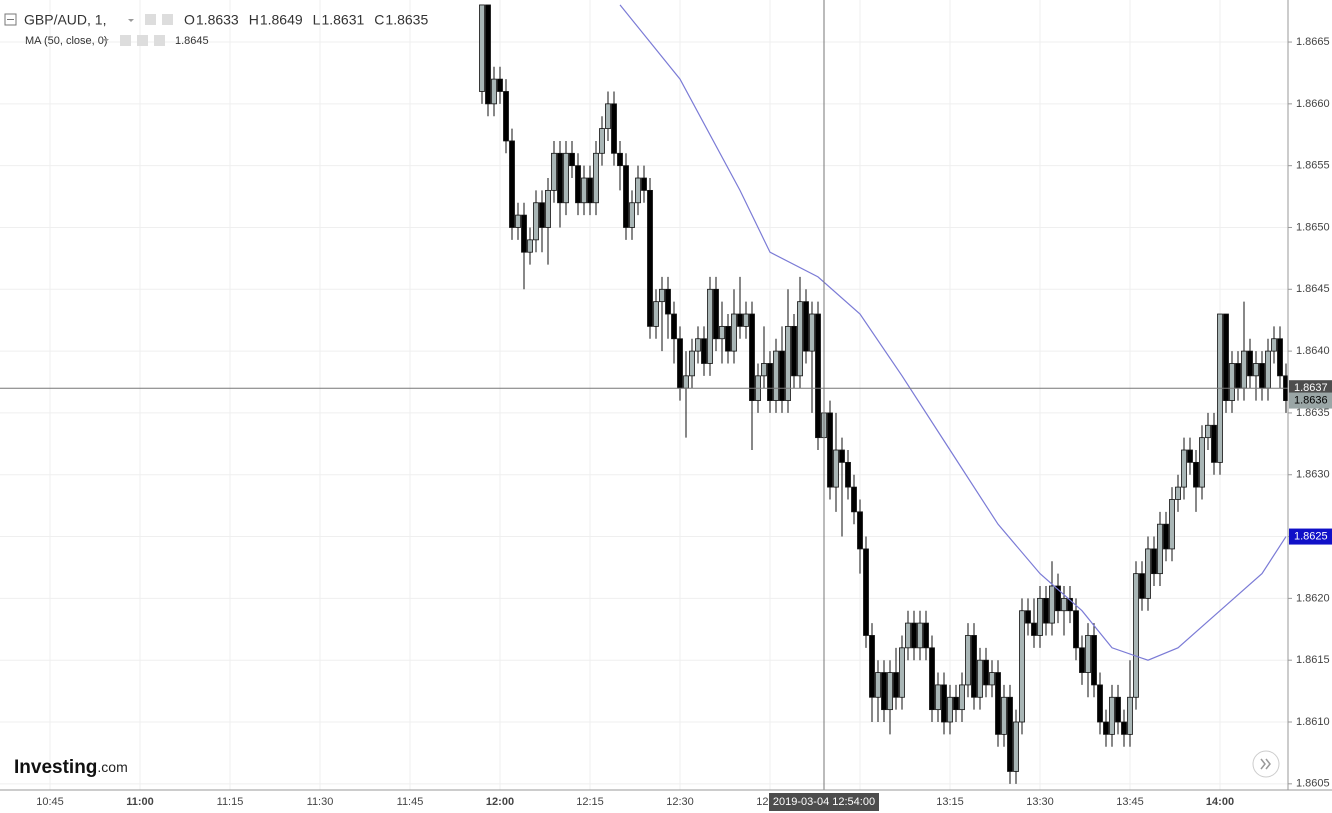 This screenshot has width=1332, height=813. I want to click on y-tick-label: 1.8665, so click(1313, 42).